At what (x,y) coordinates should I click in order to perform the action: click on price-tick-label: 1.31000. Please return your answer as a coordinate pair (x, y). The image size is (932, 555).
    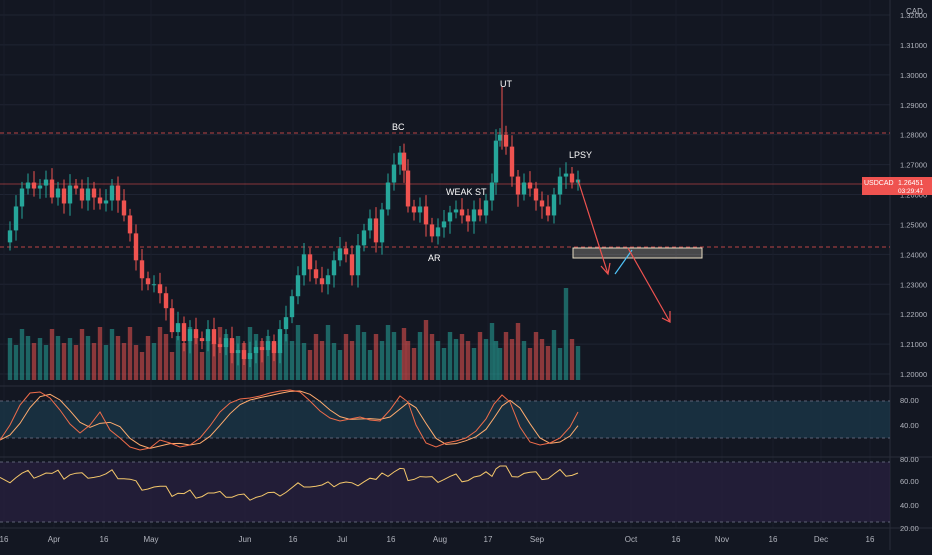
    Looking at the image, I should click on (913, 45).